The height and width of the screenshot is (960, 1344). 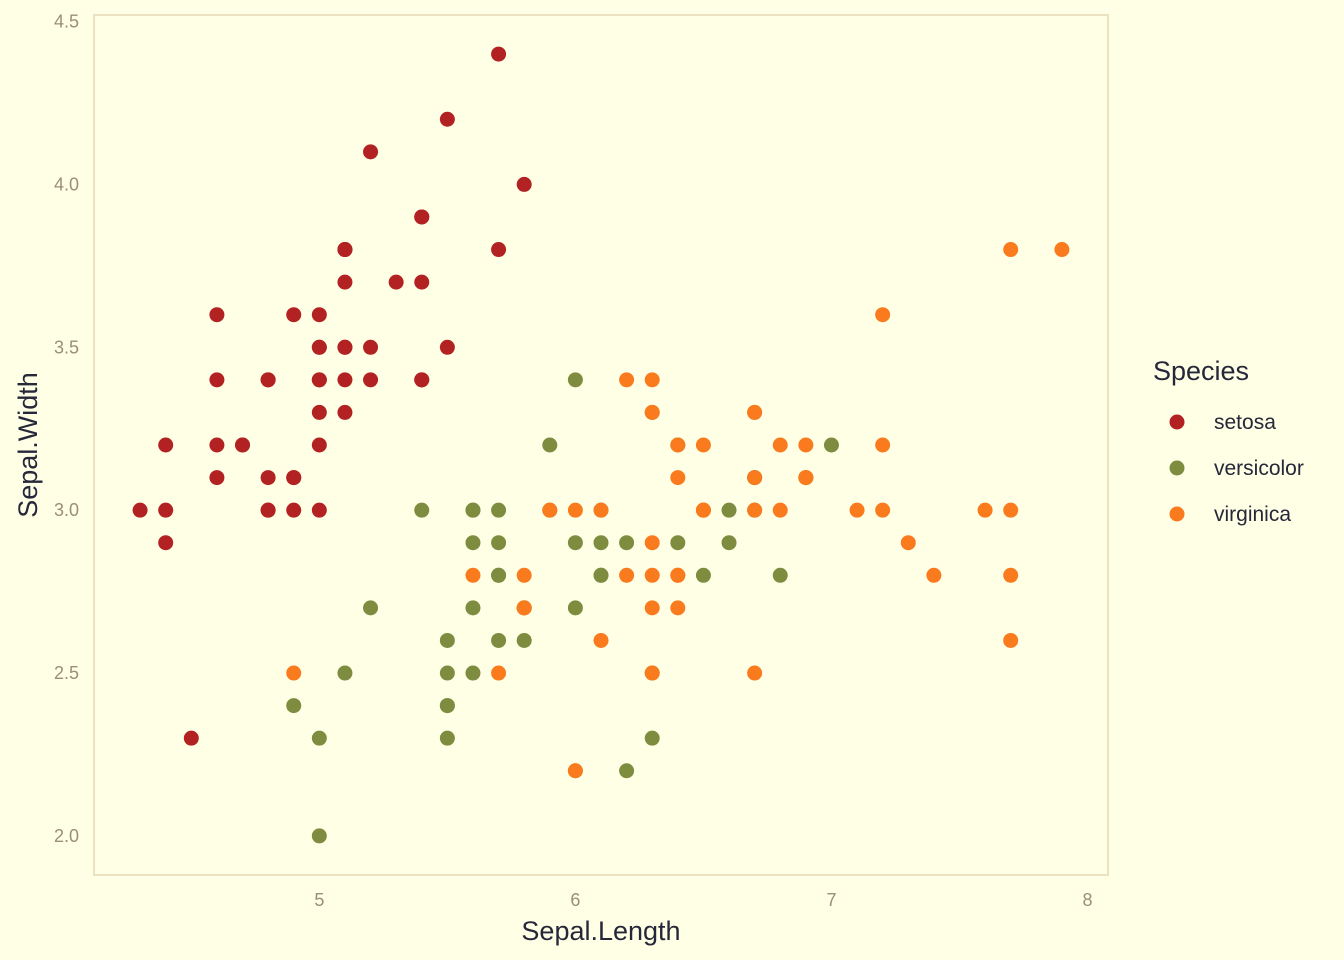 What do you see at coordinates (575, 900) in the screenshot?
I see `x-tick-label: 6` at bounding box center [575, 900].